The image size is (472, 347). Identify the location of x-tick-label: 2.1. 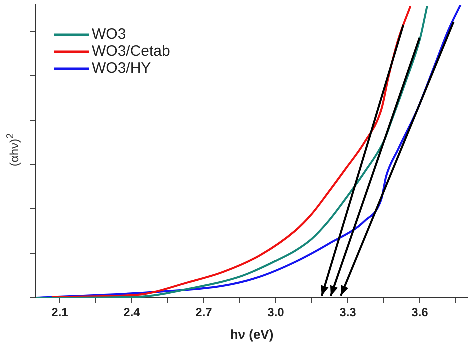
(60, 313).